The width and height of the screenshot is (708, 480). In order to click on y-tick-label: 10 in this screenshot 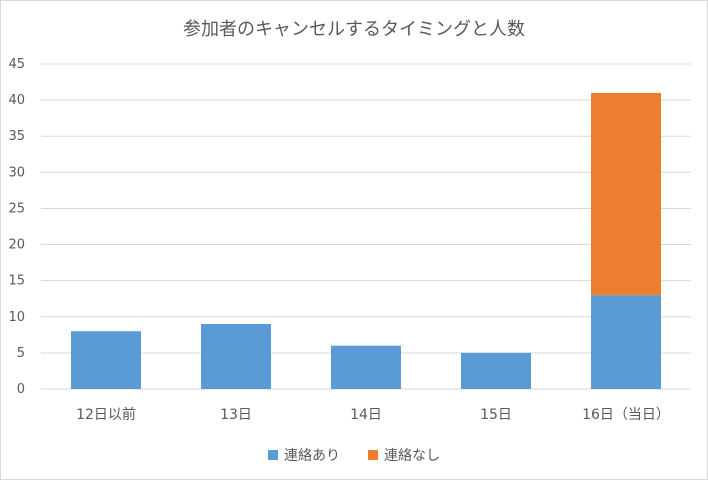, I will do `click(16, 317)`.